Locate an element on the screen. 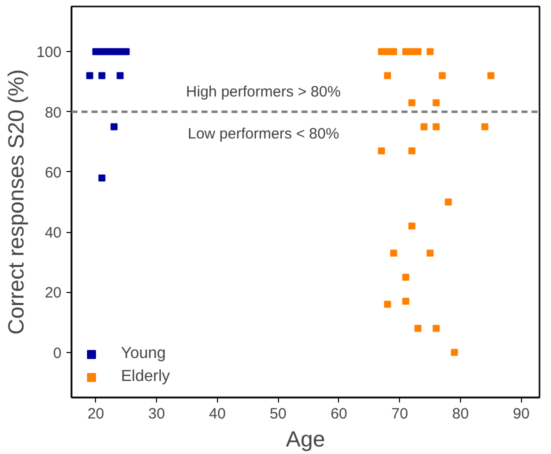 This screenshot has height=454, width=551. y-tick-label: 40 is located at coordinates (53, 233).